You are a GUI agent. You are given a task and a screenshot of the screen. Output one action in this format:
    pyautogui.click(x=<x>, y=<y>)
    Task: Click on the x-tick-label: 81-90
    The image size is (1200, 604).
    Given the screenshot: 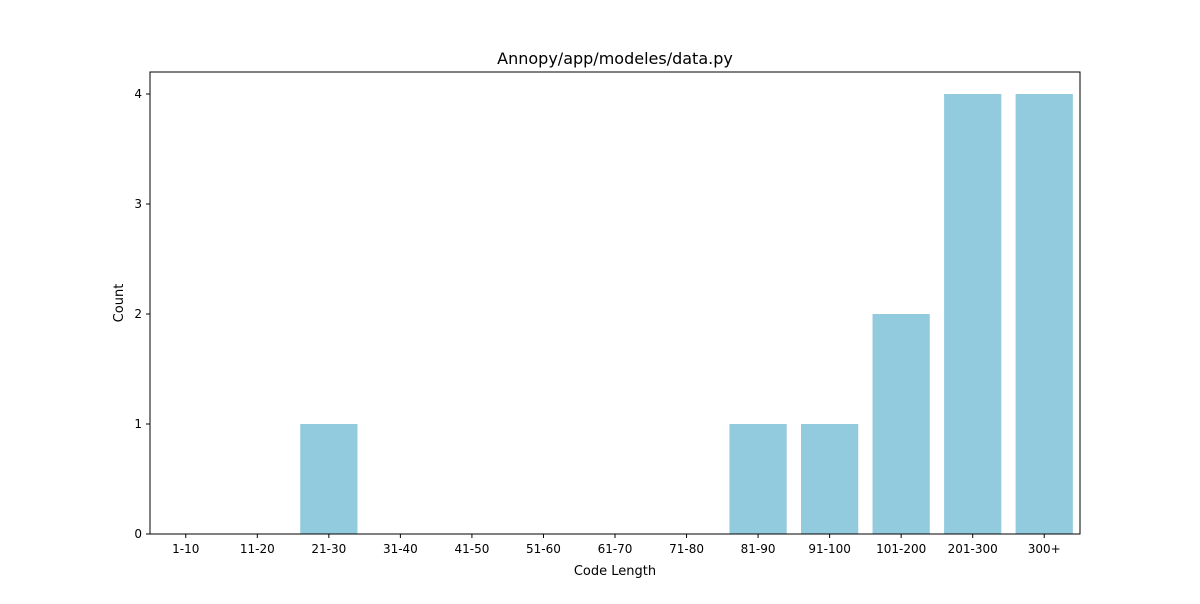 What is the action you would take?
    pyautogui.click(x=758, y=549)
    